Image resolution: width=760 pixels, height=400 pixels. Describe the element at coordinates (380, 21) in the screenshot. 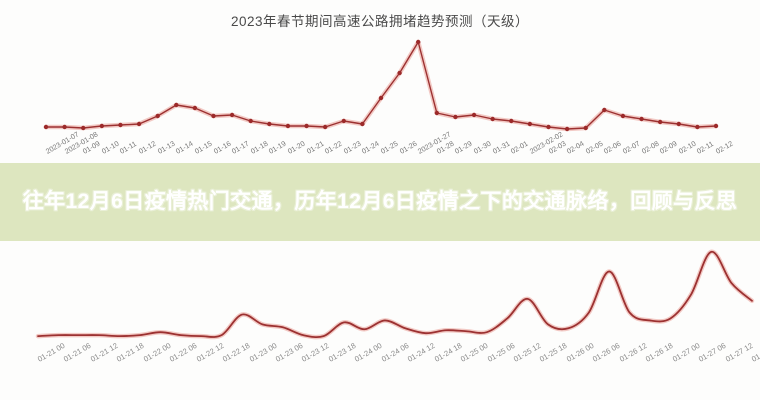

I see `chart-title-daily: 2023年春节期间高速公路拥堵趋势预测（天级）` at that location.